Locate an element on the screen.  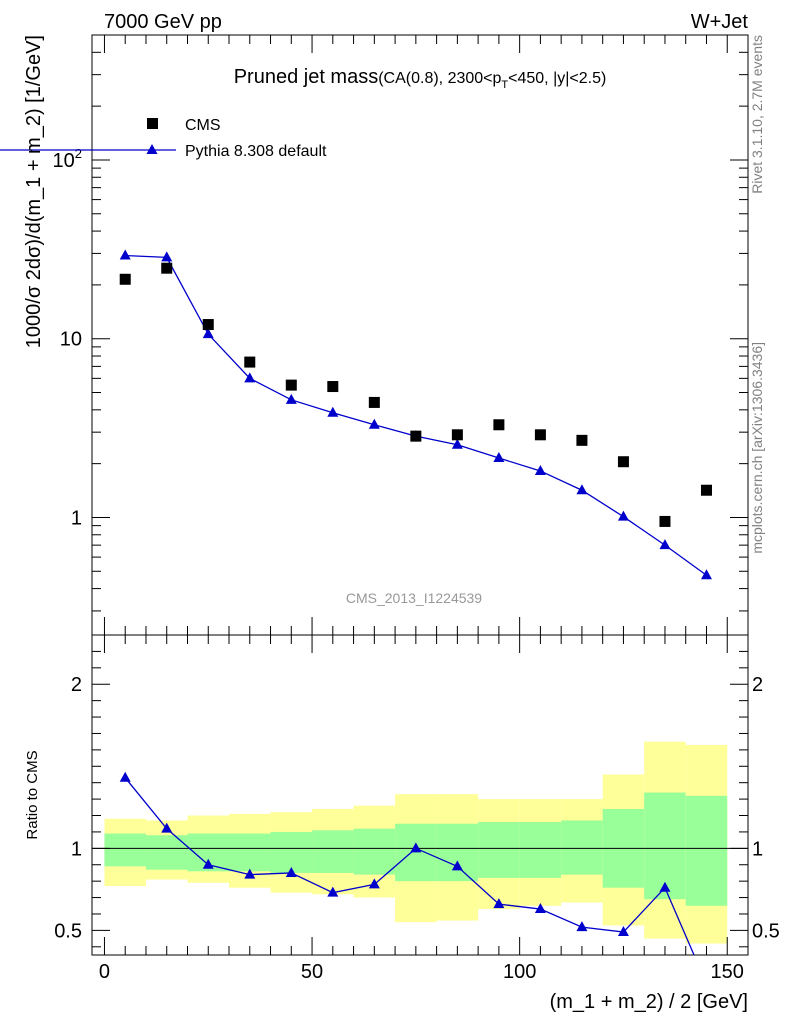
x-tick-label: 100 is located at coordinates (519, 972).